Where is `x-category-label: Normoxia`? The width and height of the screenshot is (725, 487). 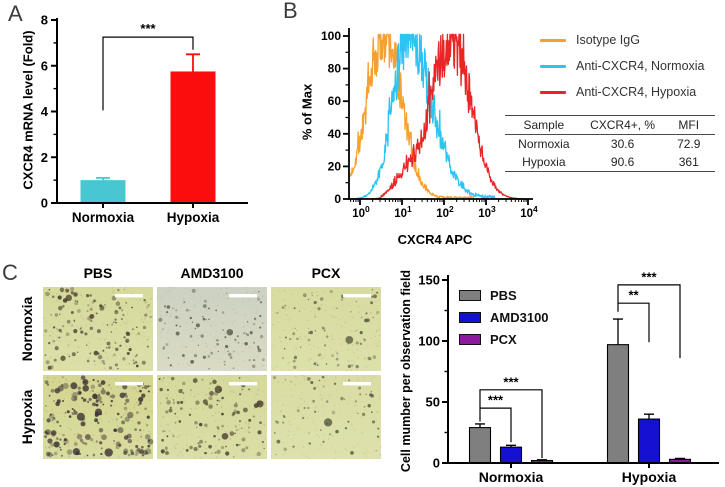
x-category-label: Normoxia is located at coordinates (511, 477).